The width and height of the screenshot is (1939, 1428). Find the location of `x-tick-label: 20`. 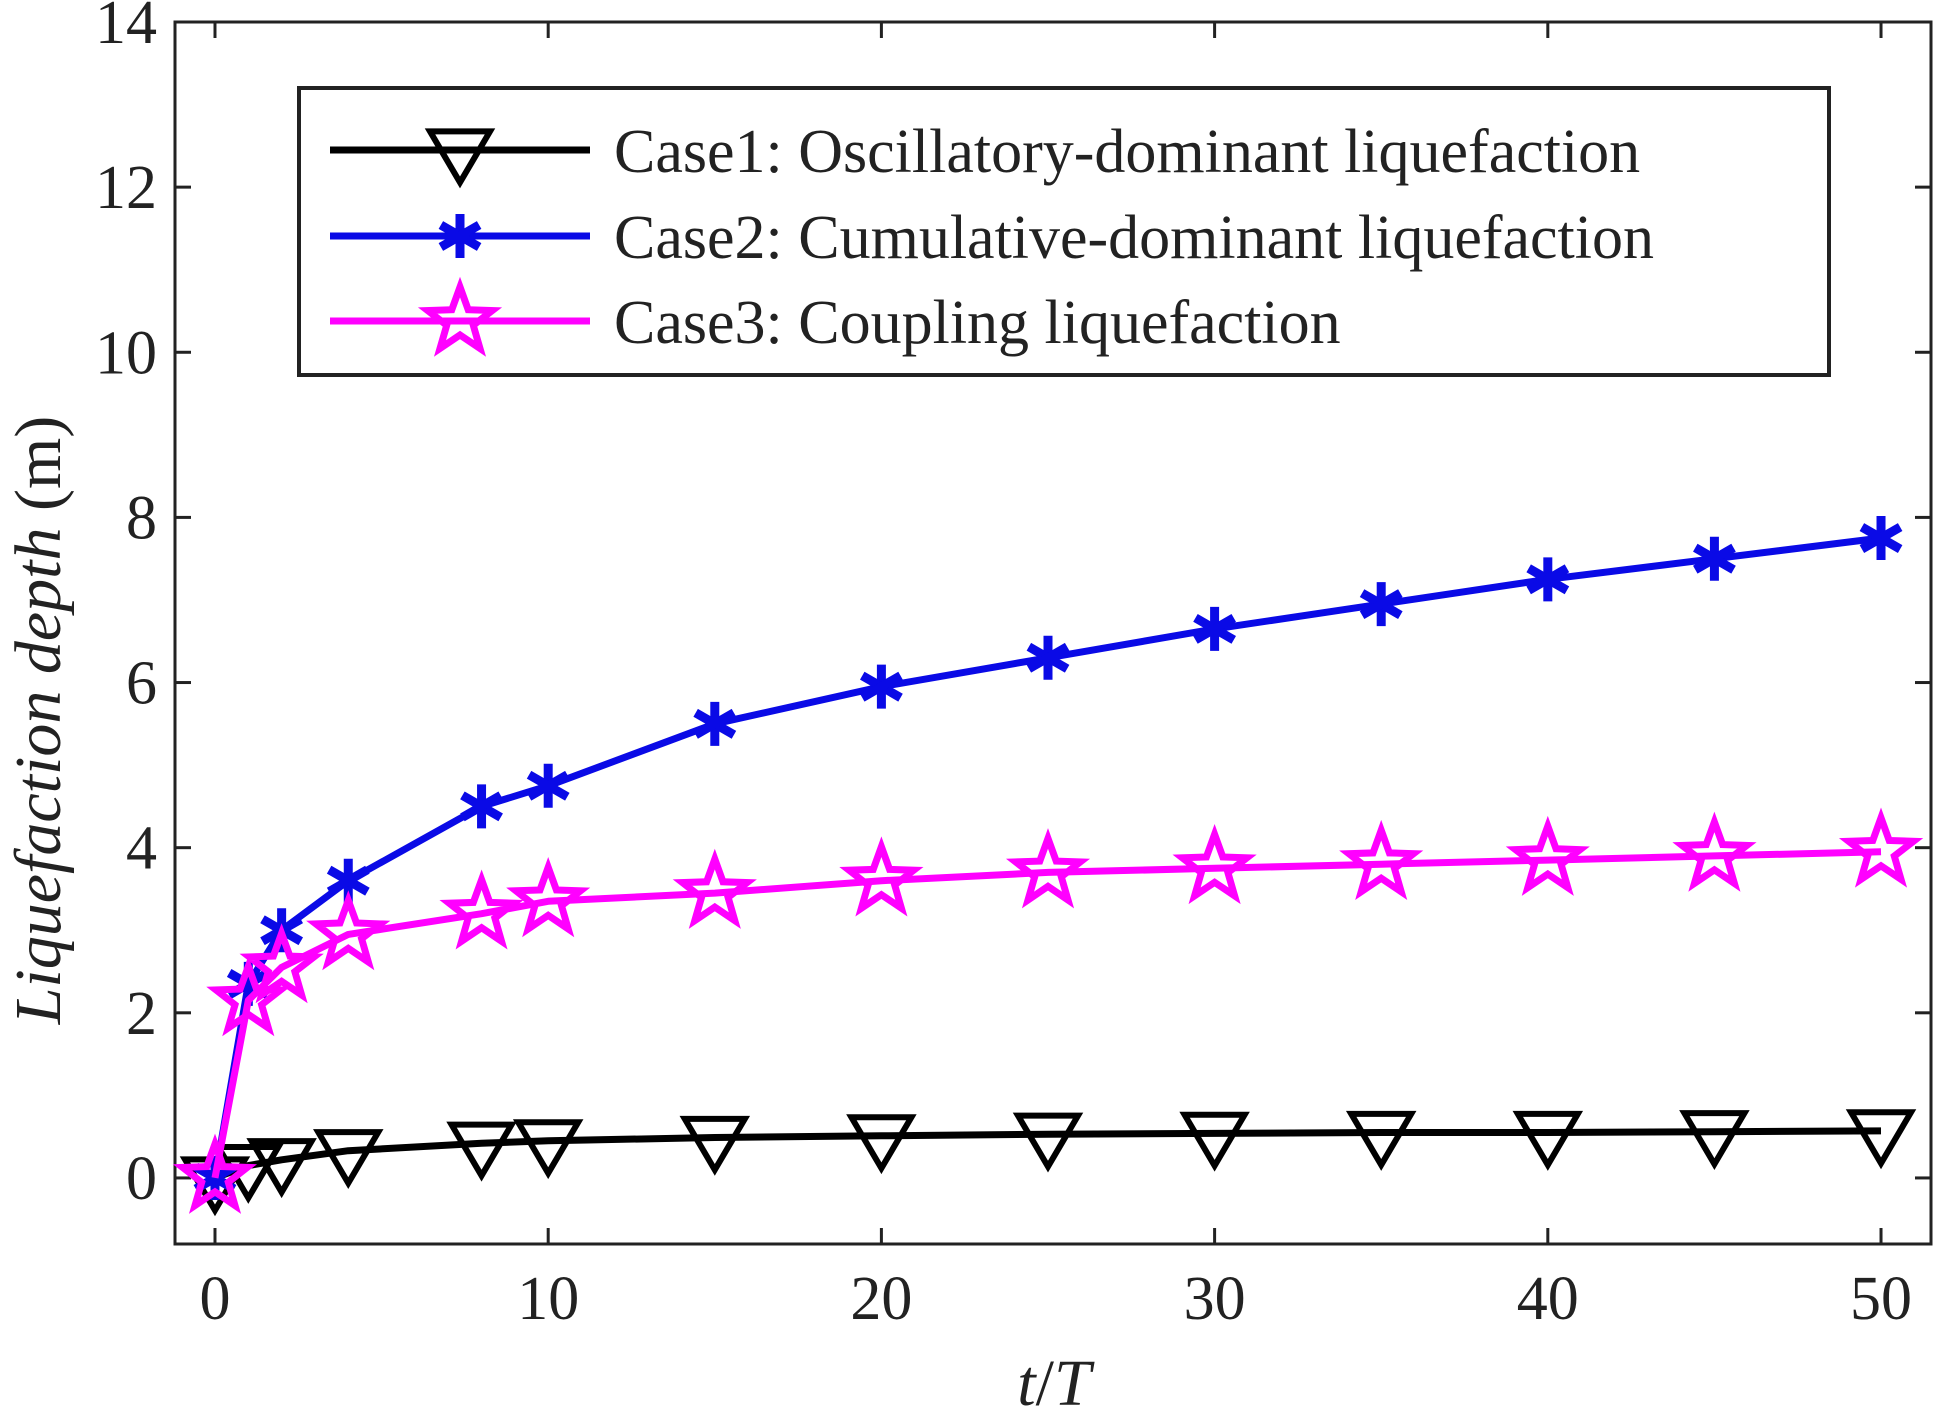

x-tick-label: 20 is located at coordinates (881, 1299).